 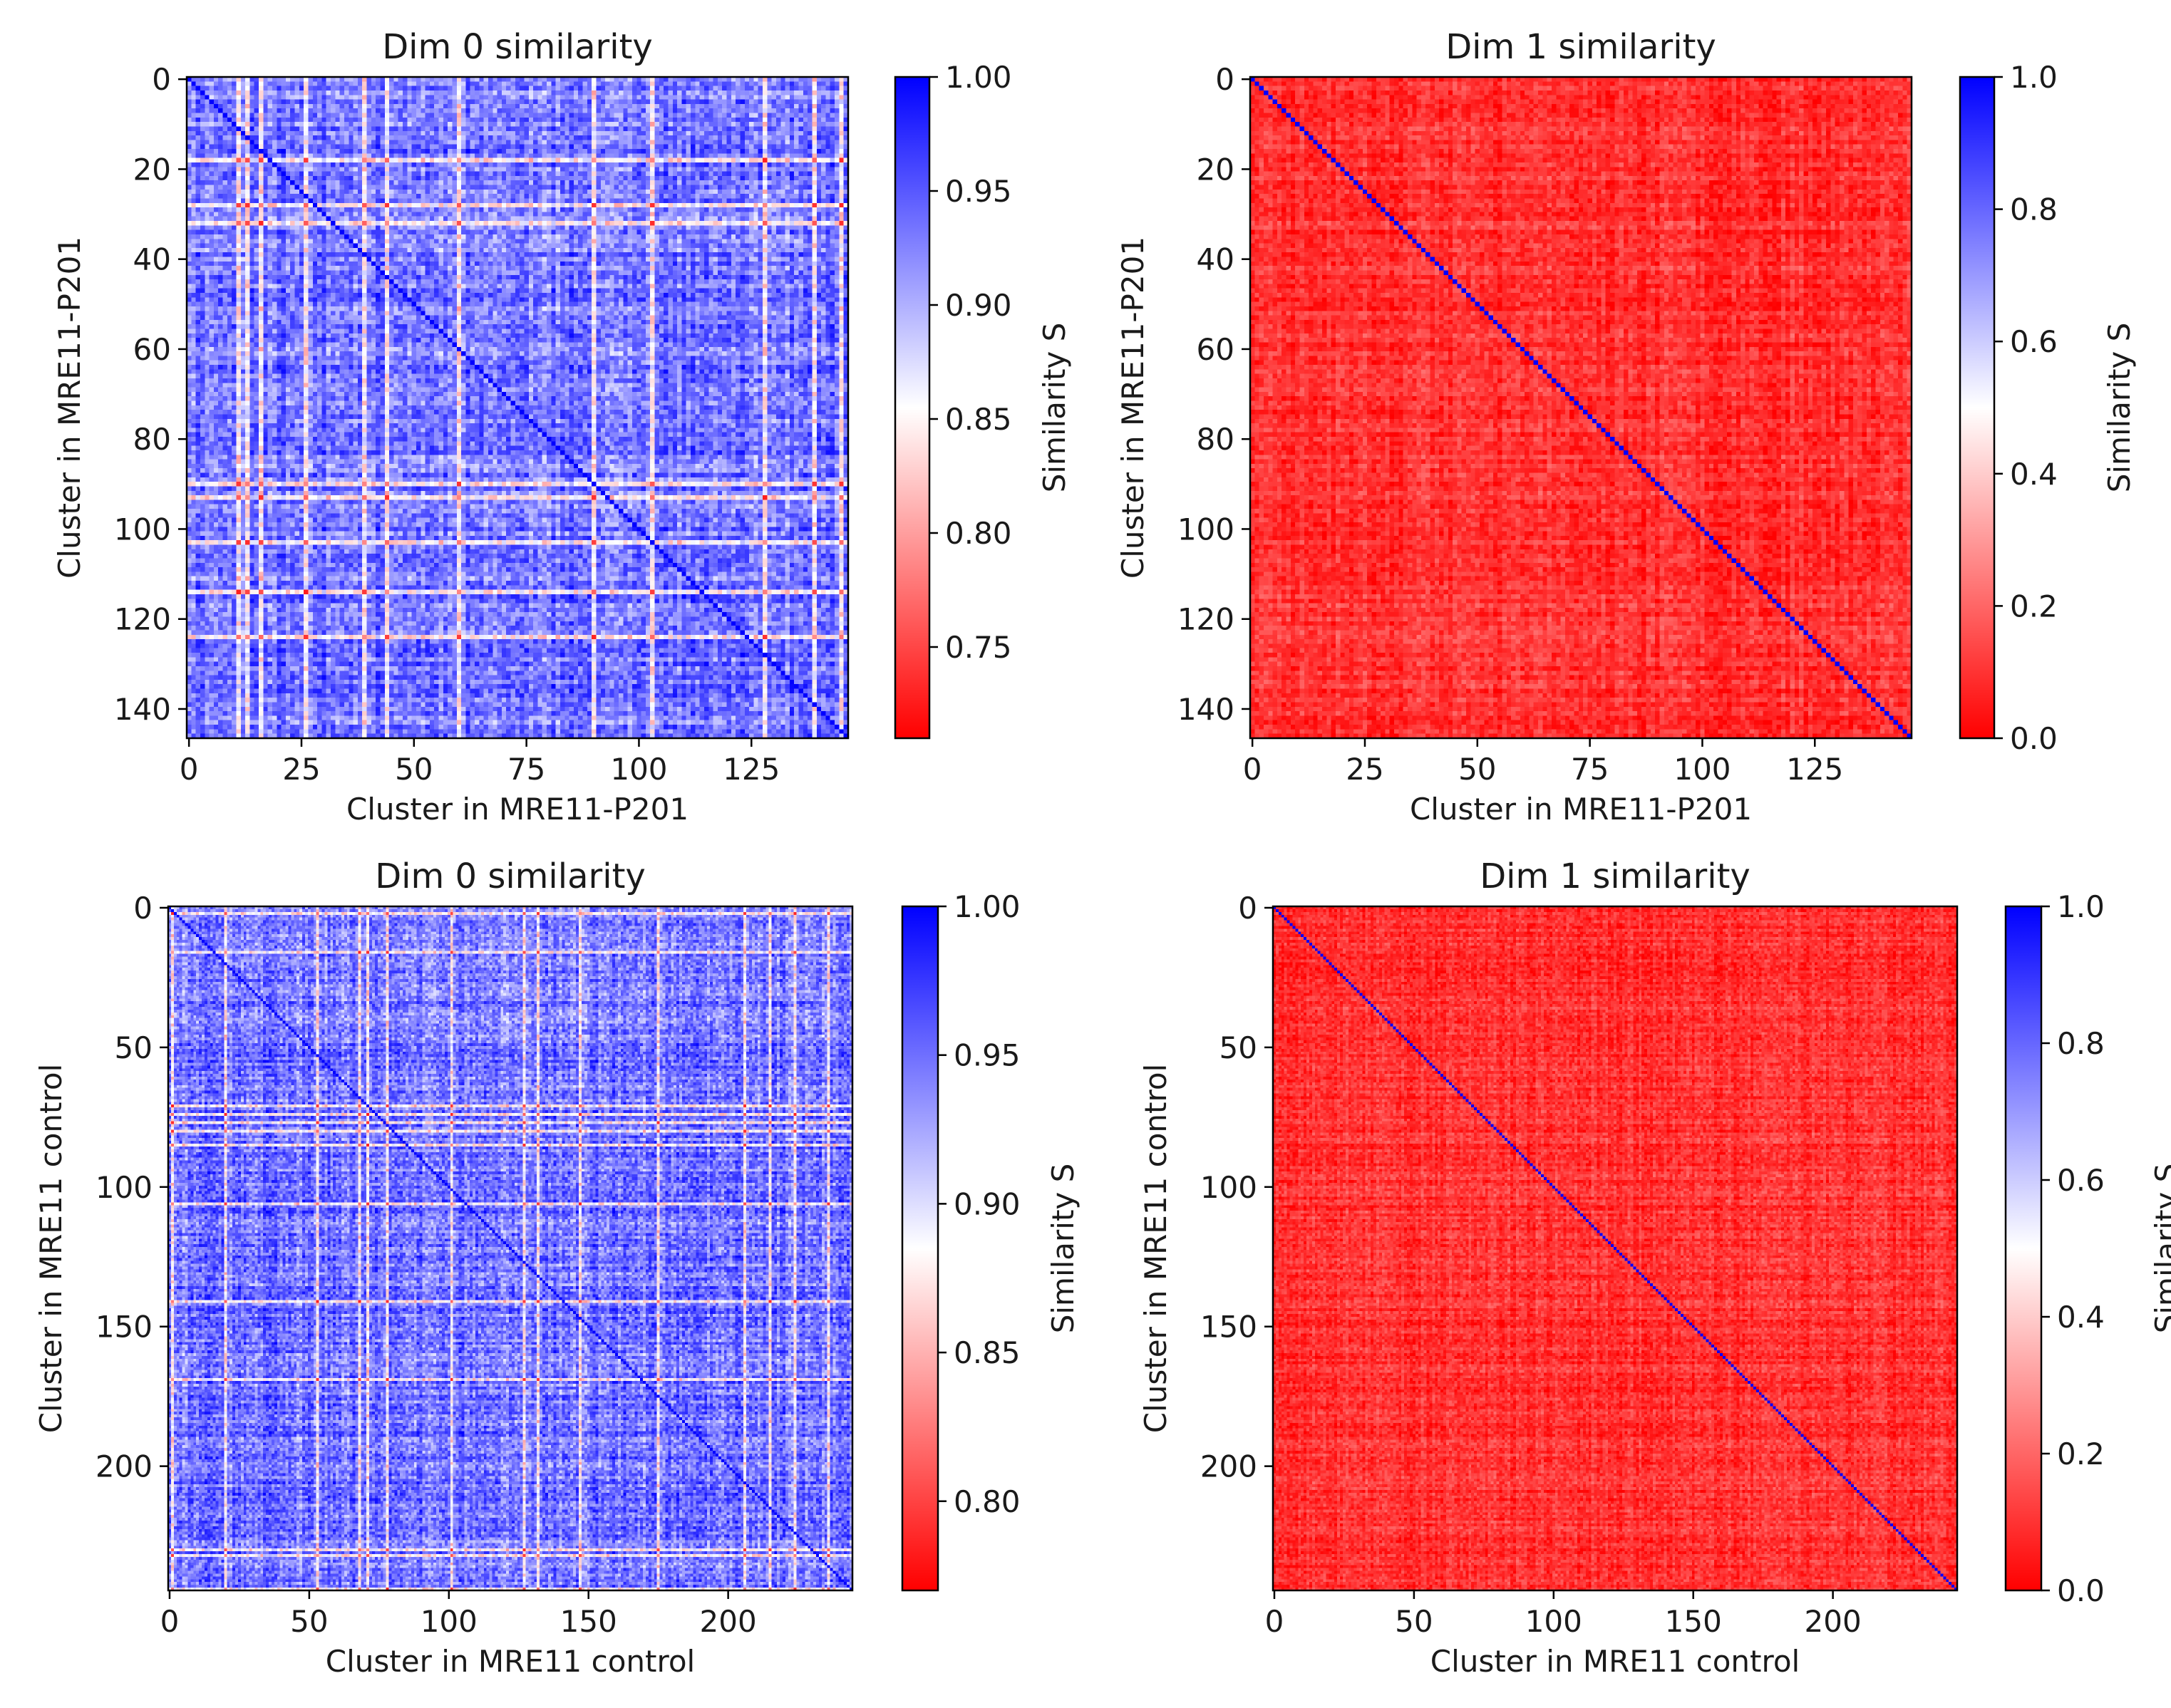 I want to click on y-tick-label: 140, so click(x=142, y=709).